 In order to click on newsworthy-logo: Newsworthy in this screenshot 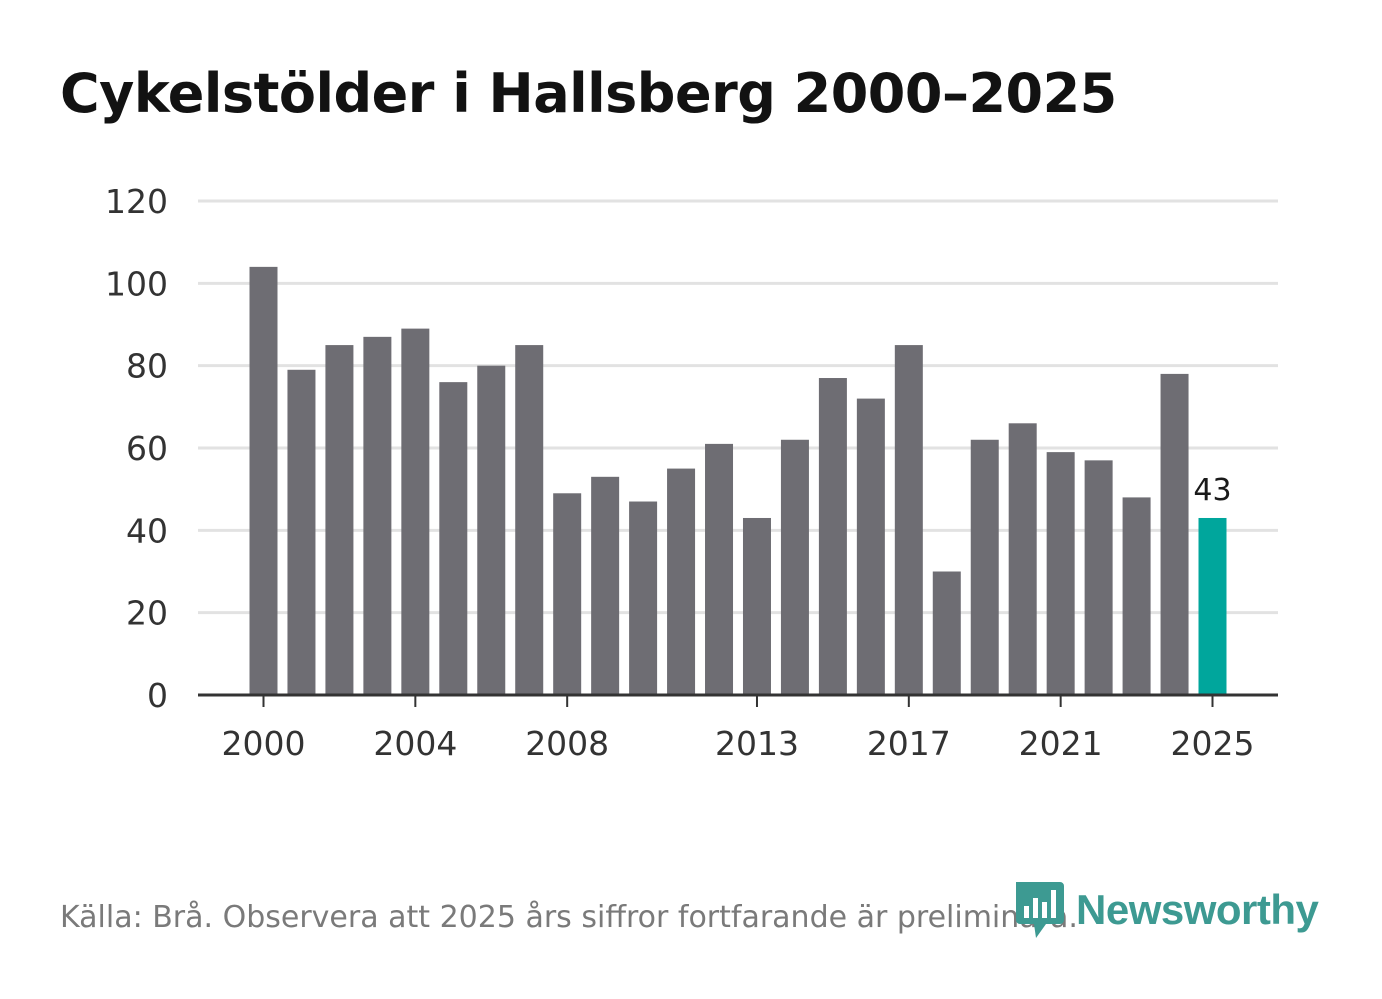, I will do `click(1165, 910)`.